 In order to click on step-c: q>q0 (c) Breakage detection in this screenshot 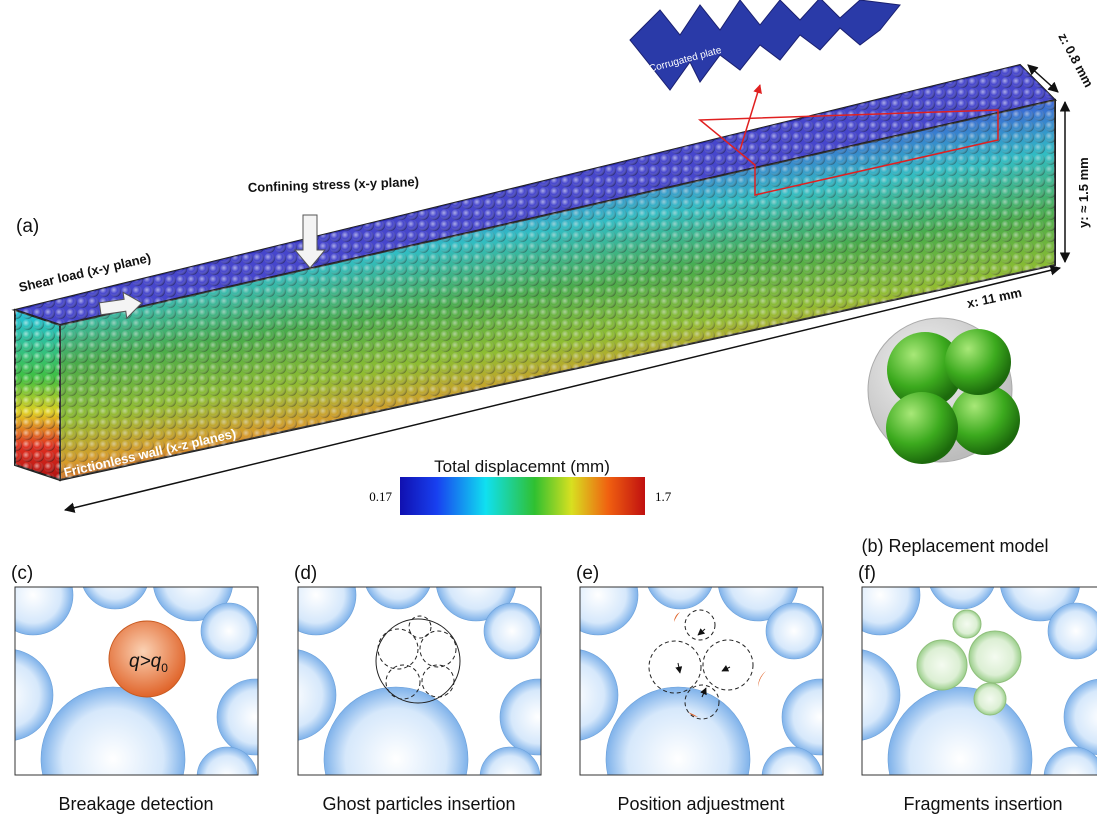, I will do `click(135, 688)`.